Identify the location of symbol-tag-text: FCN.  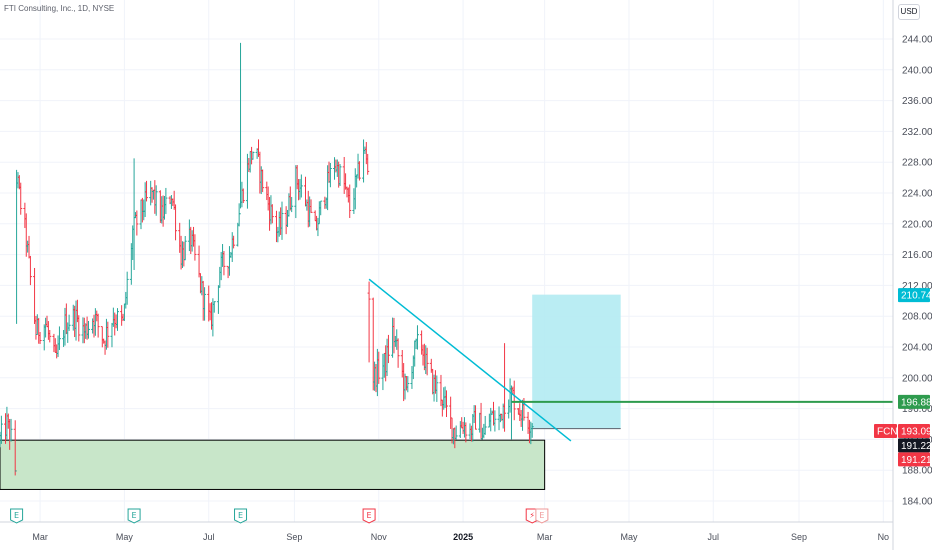
(887, 432).